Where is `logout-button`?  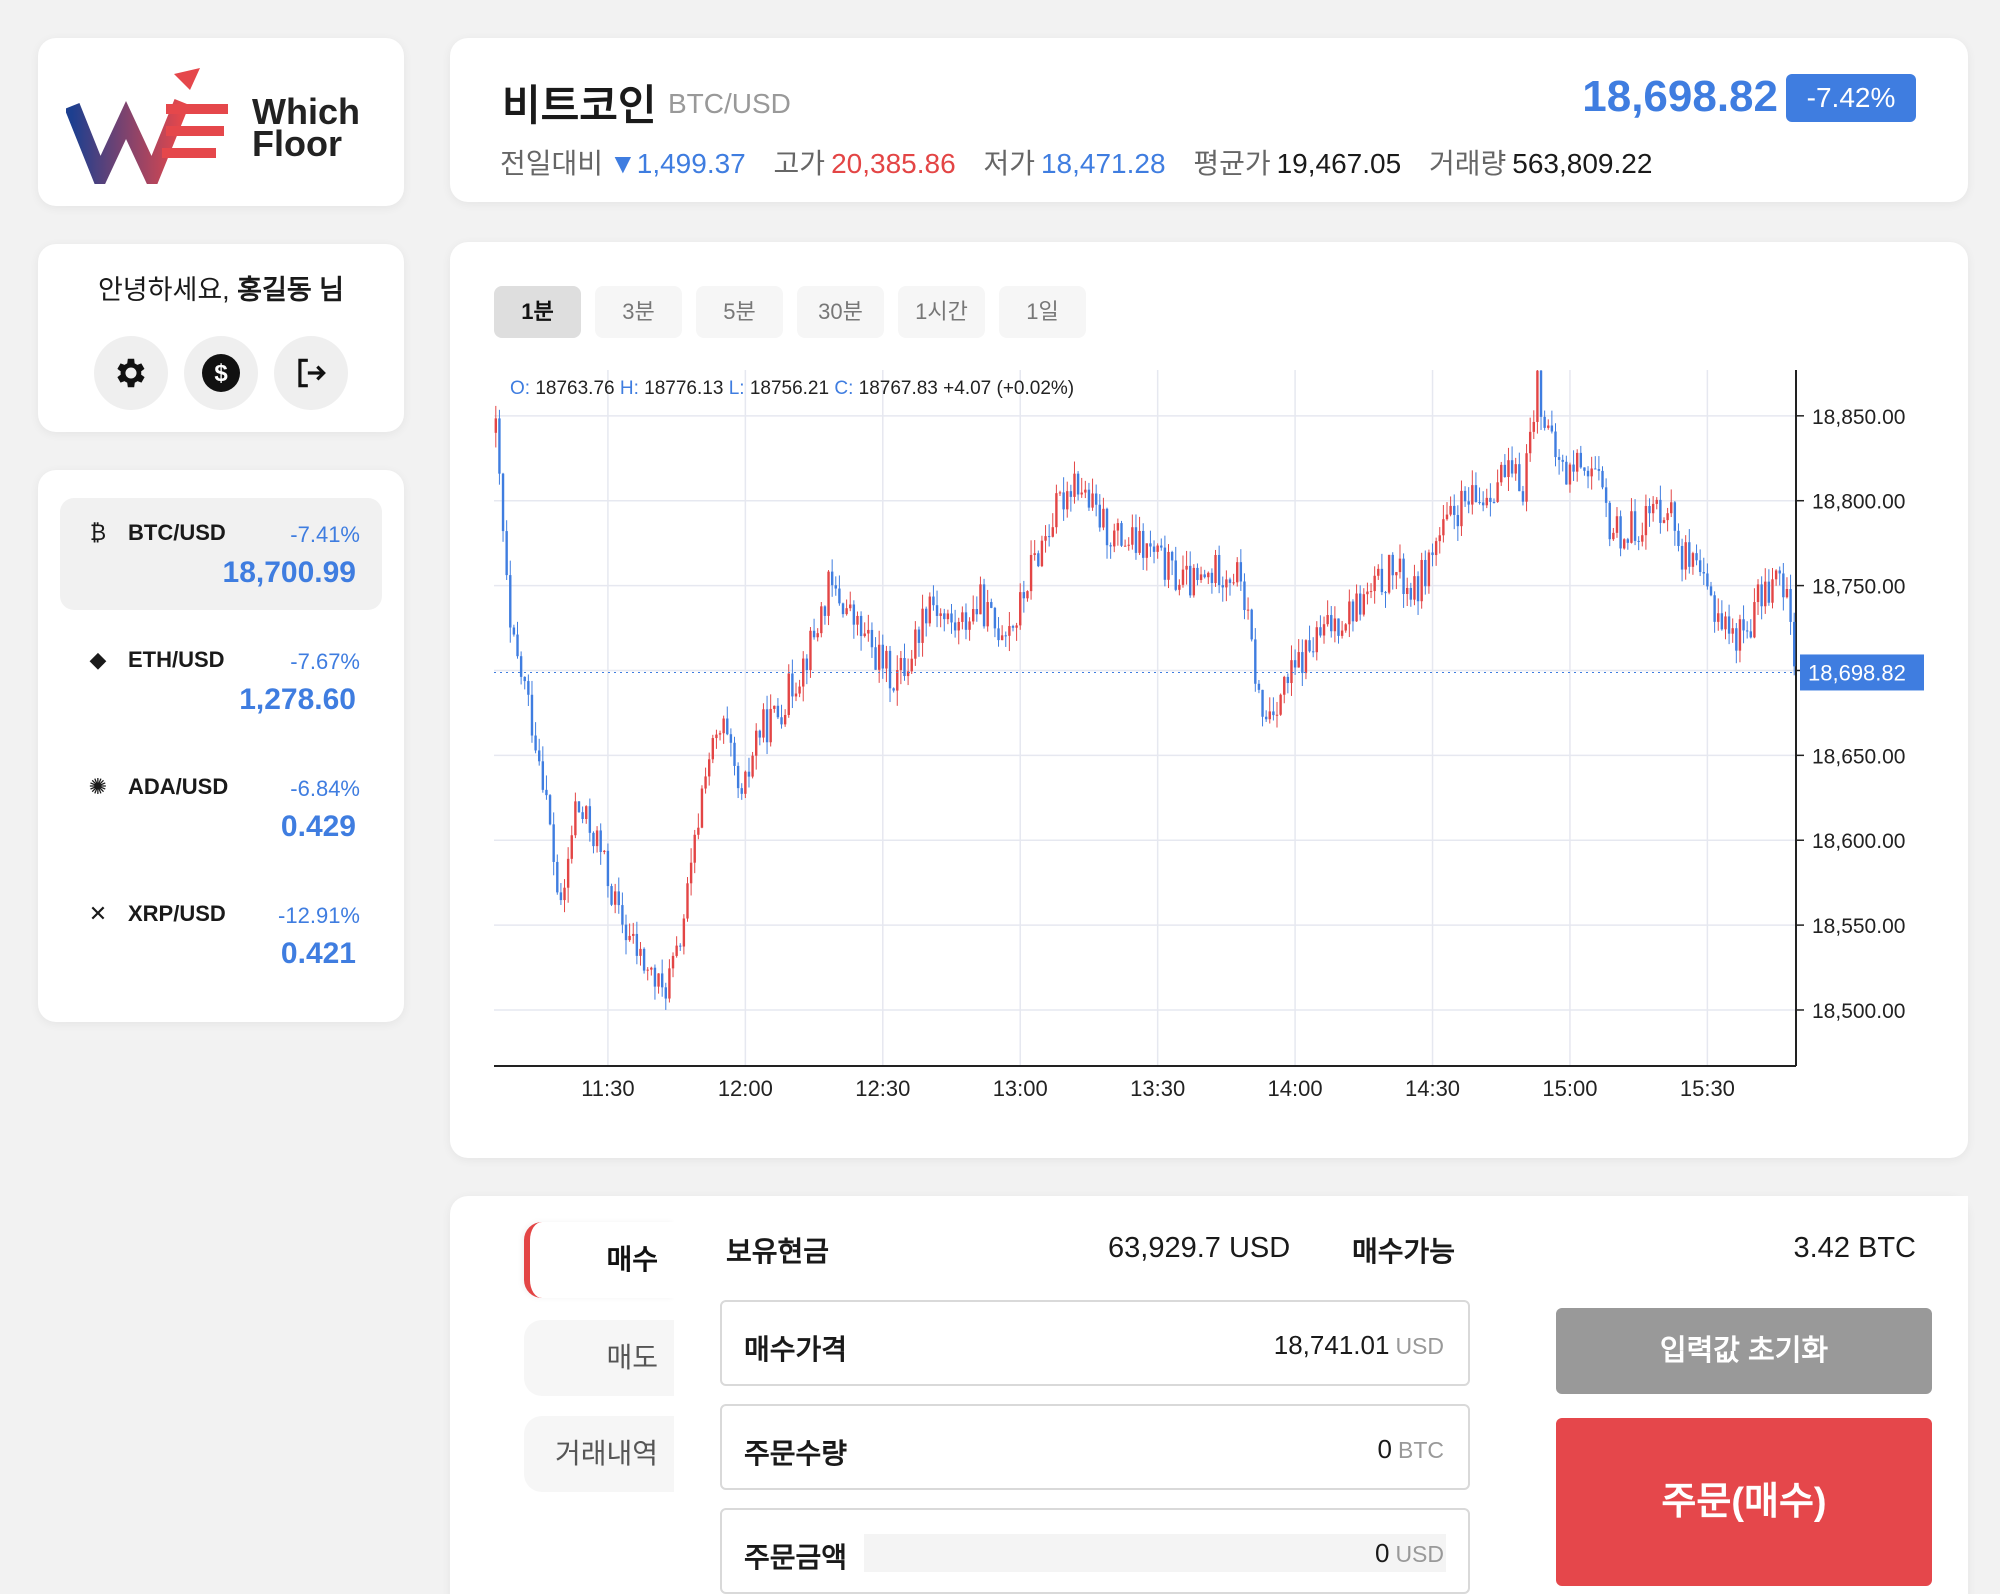
logout-button is located at coordinates (311, 373).